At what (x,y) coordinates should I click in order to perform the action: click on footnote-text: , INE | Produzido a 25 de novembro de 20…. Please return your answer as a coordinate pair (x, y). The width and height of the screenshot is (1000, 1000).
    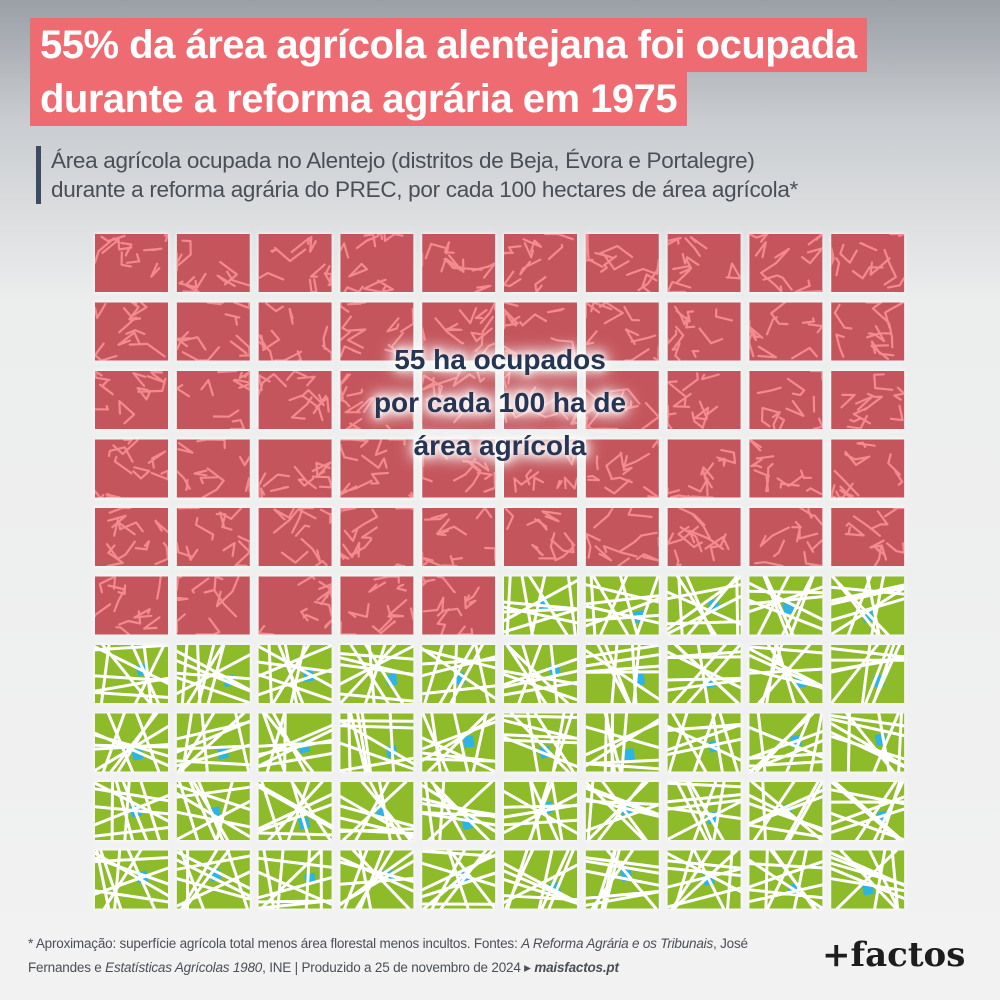
    Looking at the image, I should click on (398, 967).